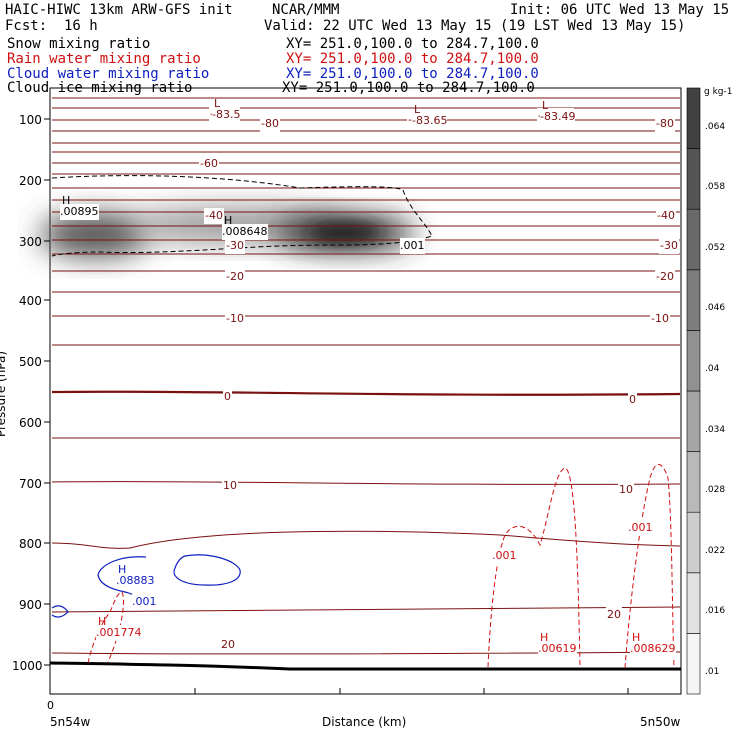 This screenshot has height=740, width=740. I want to click on colorbar-tick-label: .064, so click(715, 126).